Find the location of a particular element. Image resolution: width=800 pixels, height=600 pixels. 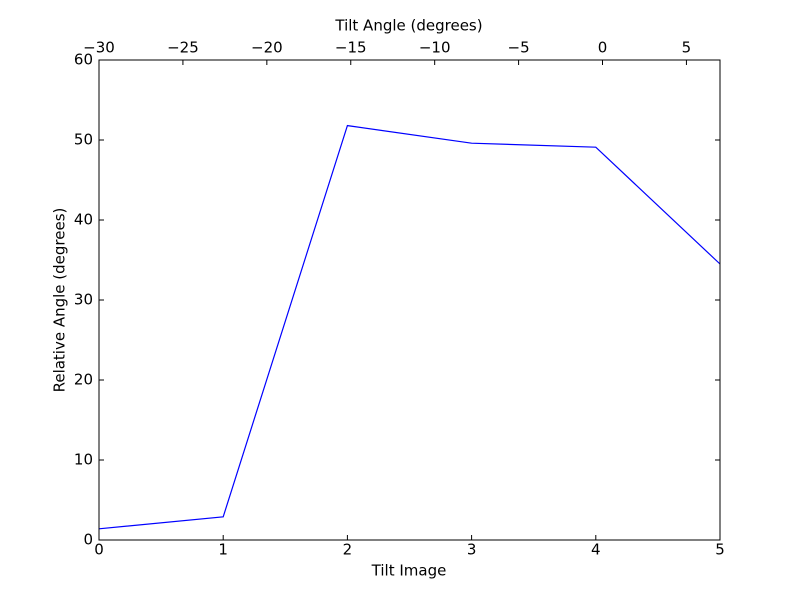

x2-axis-label: Tilt Angle (degrees) is located at coordinates (408, 26).